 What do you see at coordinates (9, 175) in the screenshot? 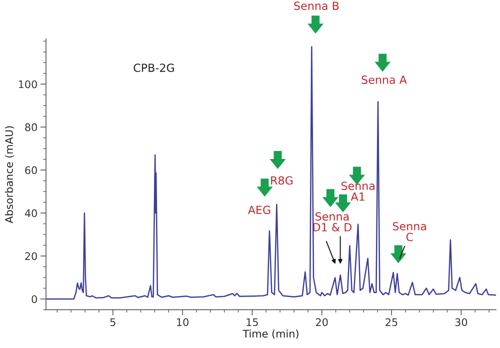
I see `y-axis-title: Absorbance (mAU)` at bounding box center [9, 175].